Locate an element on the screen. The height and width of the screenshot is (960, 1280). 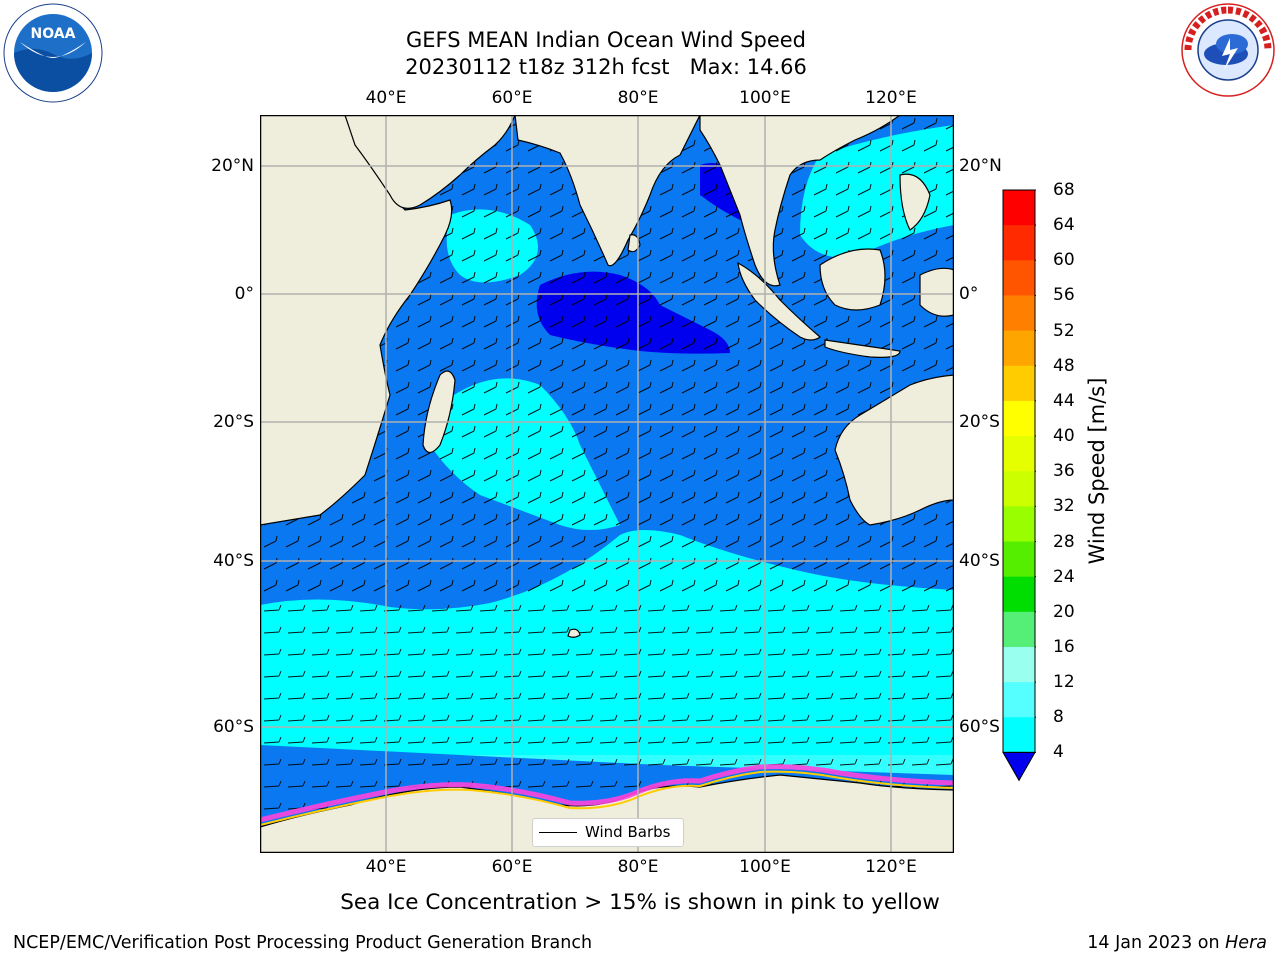
colorbar-tick-label: 44 is located at coordinates (1064, 400).